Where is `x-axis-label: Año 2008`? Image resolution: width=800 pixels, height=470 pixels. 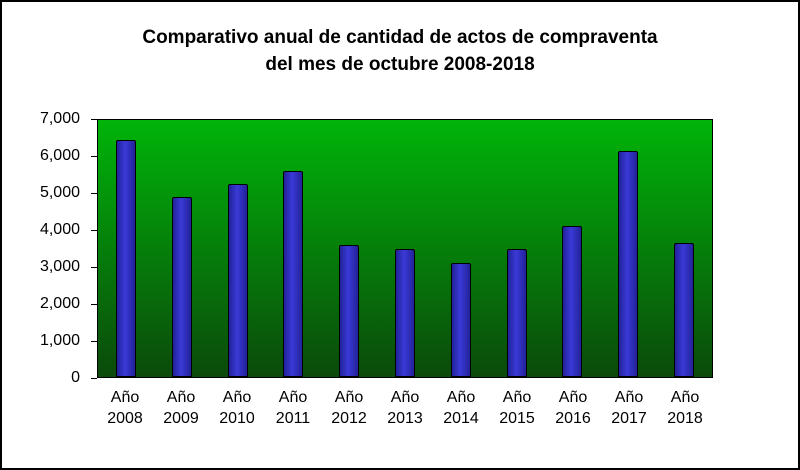
x-axis-label: Año 2008 is located at coordinates (125, 408).